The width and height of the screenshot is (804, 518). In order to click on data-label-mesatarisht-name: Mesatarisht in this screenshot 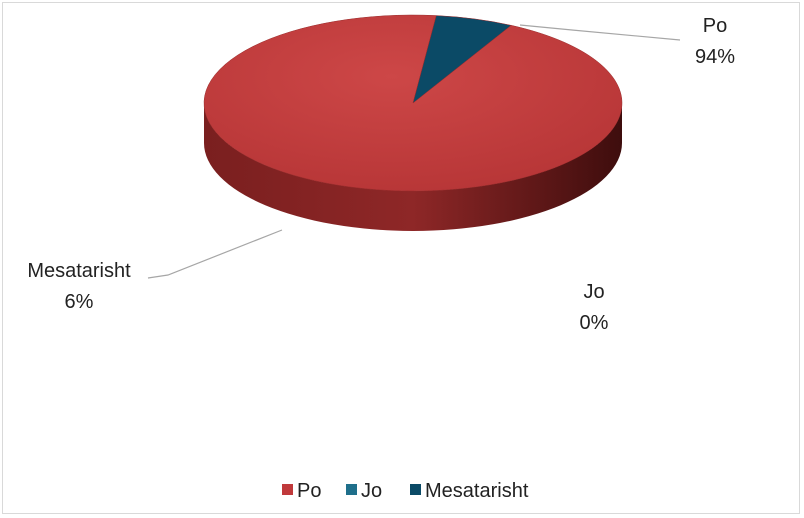, I will do `click(79, 271)`.